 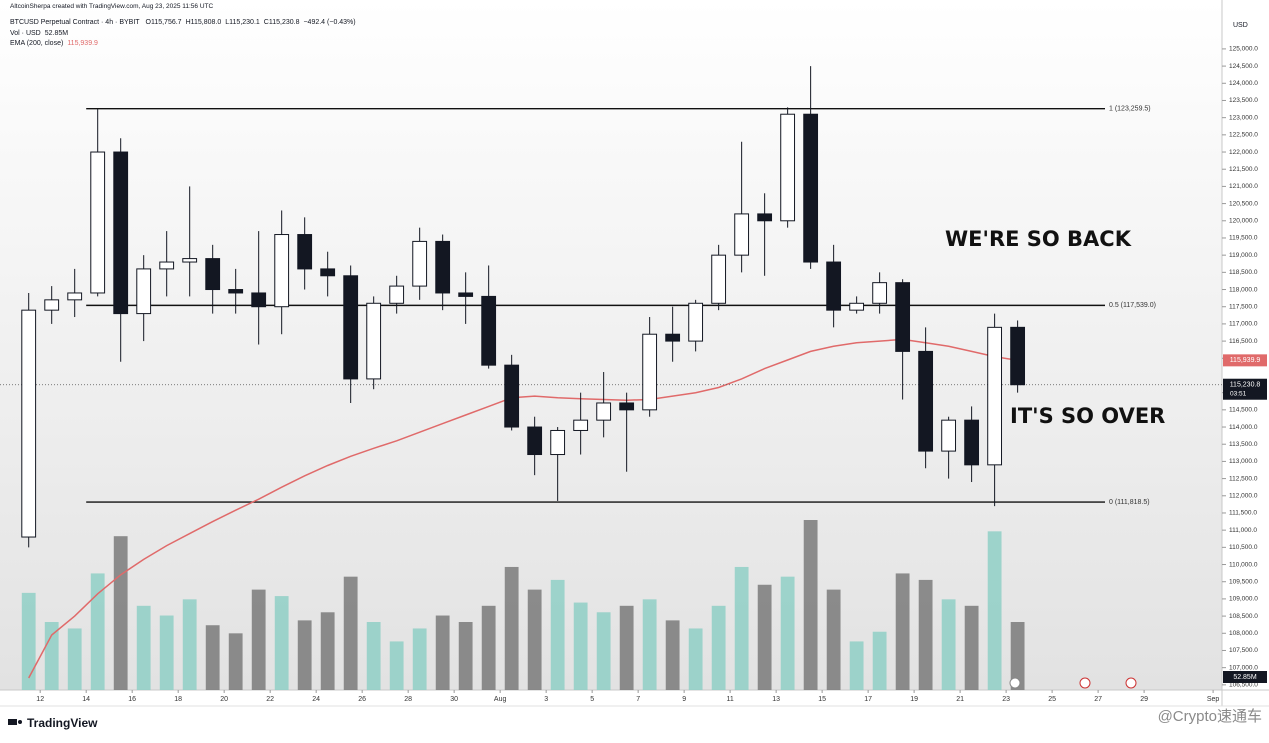 I want to click on fib-label: 0 (111,818.5), so click(x=1129, y=502).